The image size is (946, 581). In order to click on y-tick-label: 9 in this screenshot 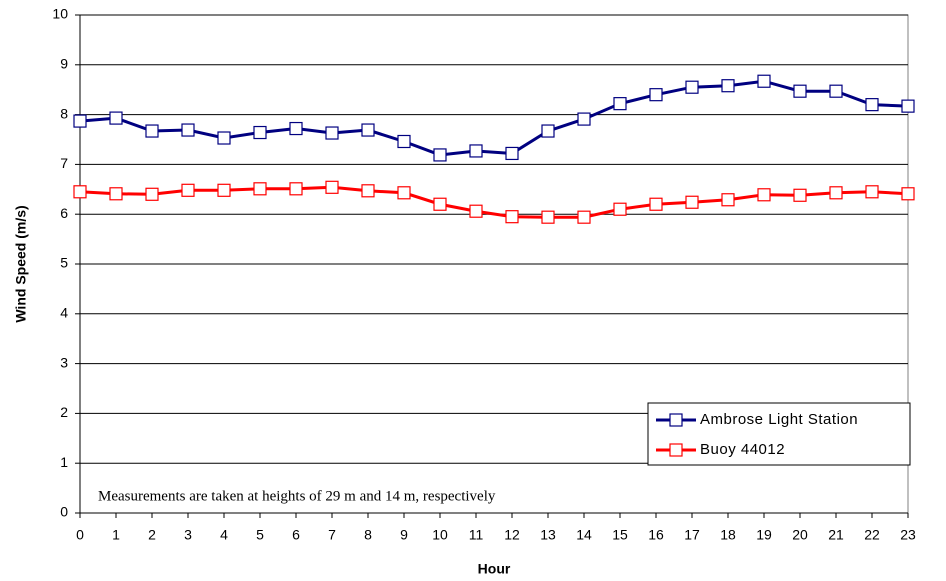, I will do `click(64, 64)`.